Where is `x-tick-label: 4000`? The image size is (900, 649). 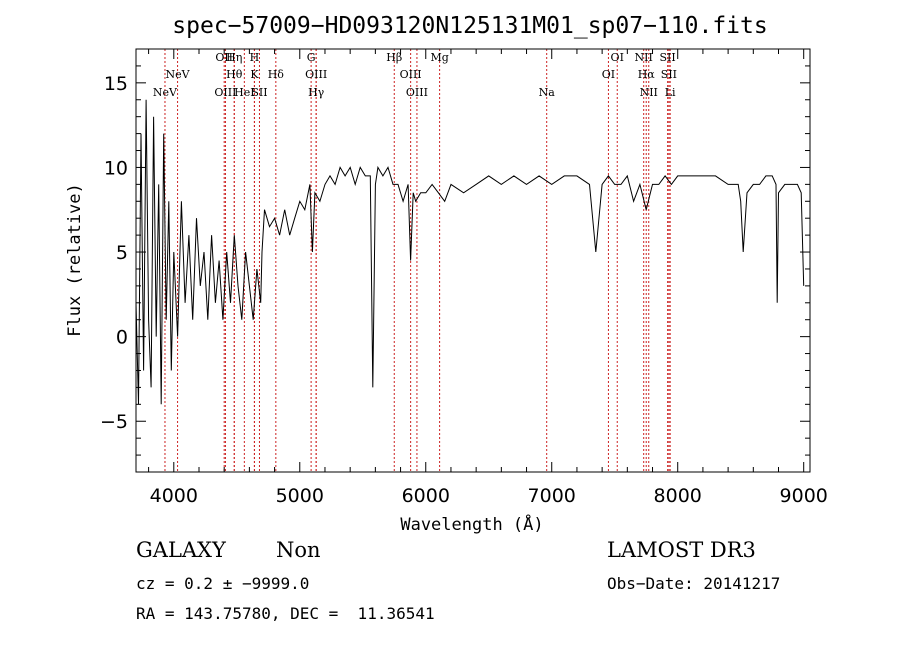 x-tick-label: 4000 is located at coordinates (174, 496).